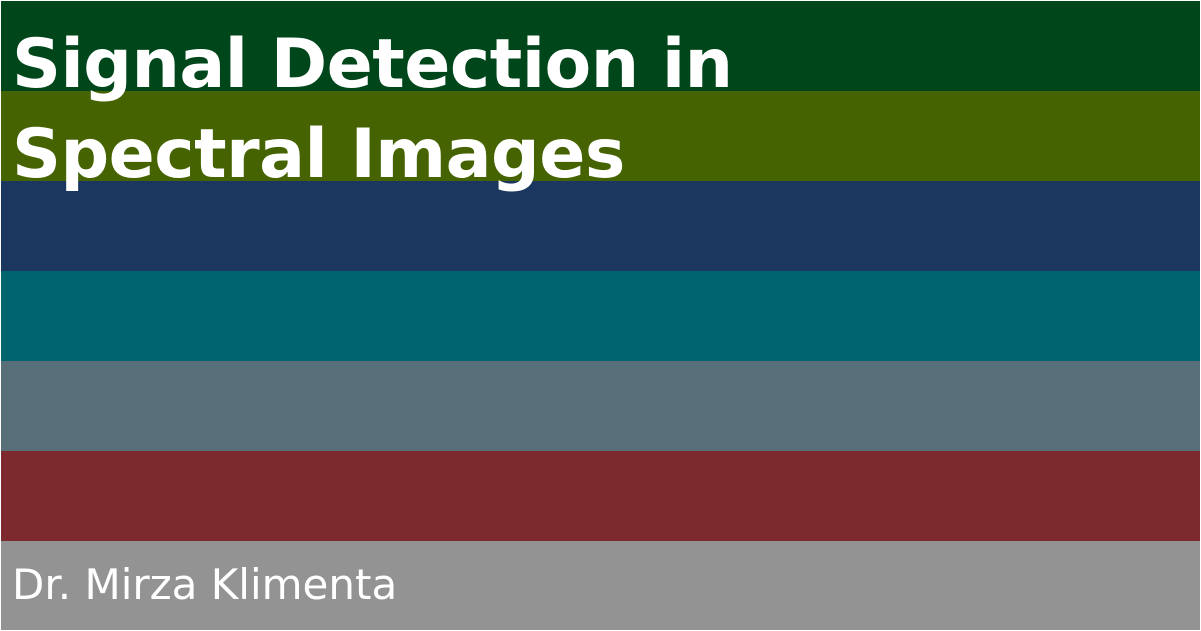 The height and width of the screenshot is (631, 1201). I want to click on band-navy, so click(600, 226).